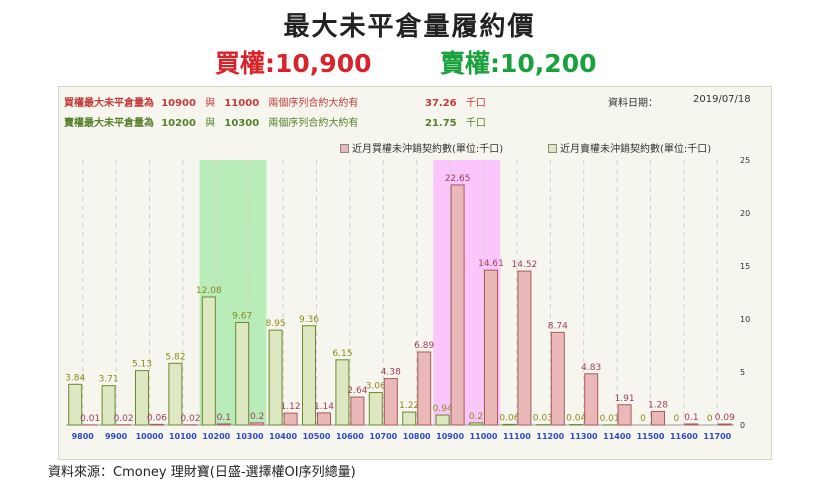  Describe the element at coordinates (150, 436) in the screenshot. I see `x-tick-label: 10000` at that location.